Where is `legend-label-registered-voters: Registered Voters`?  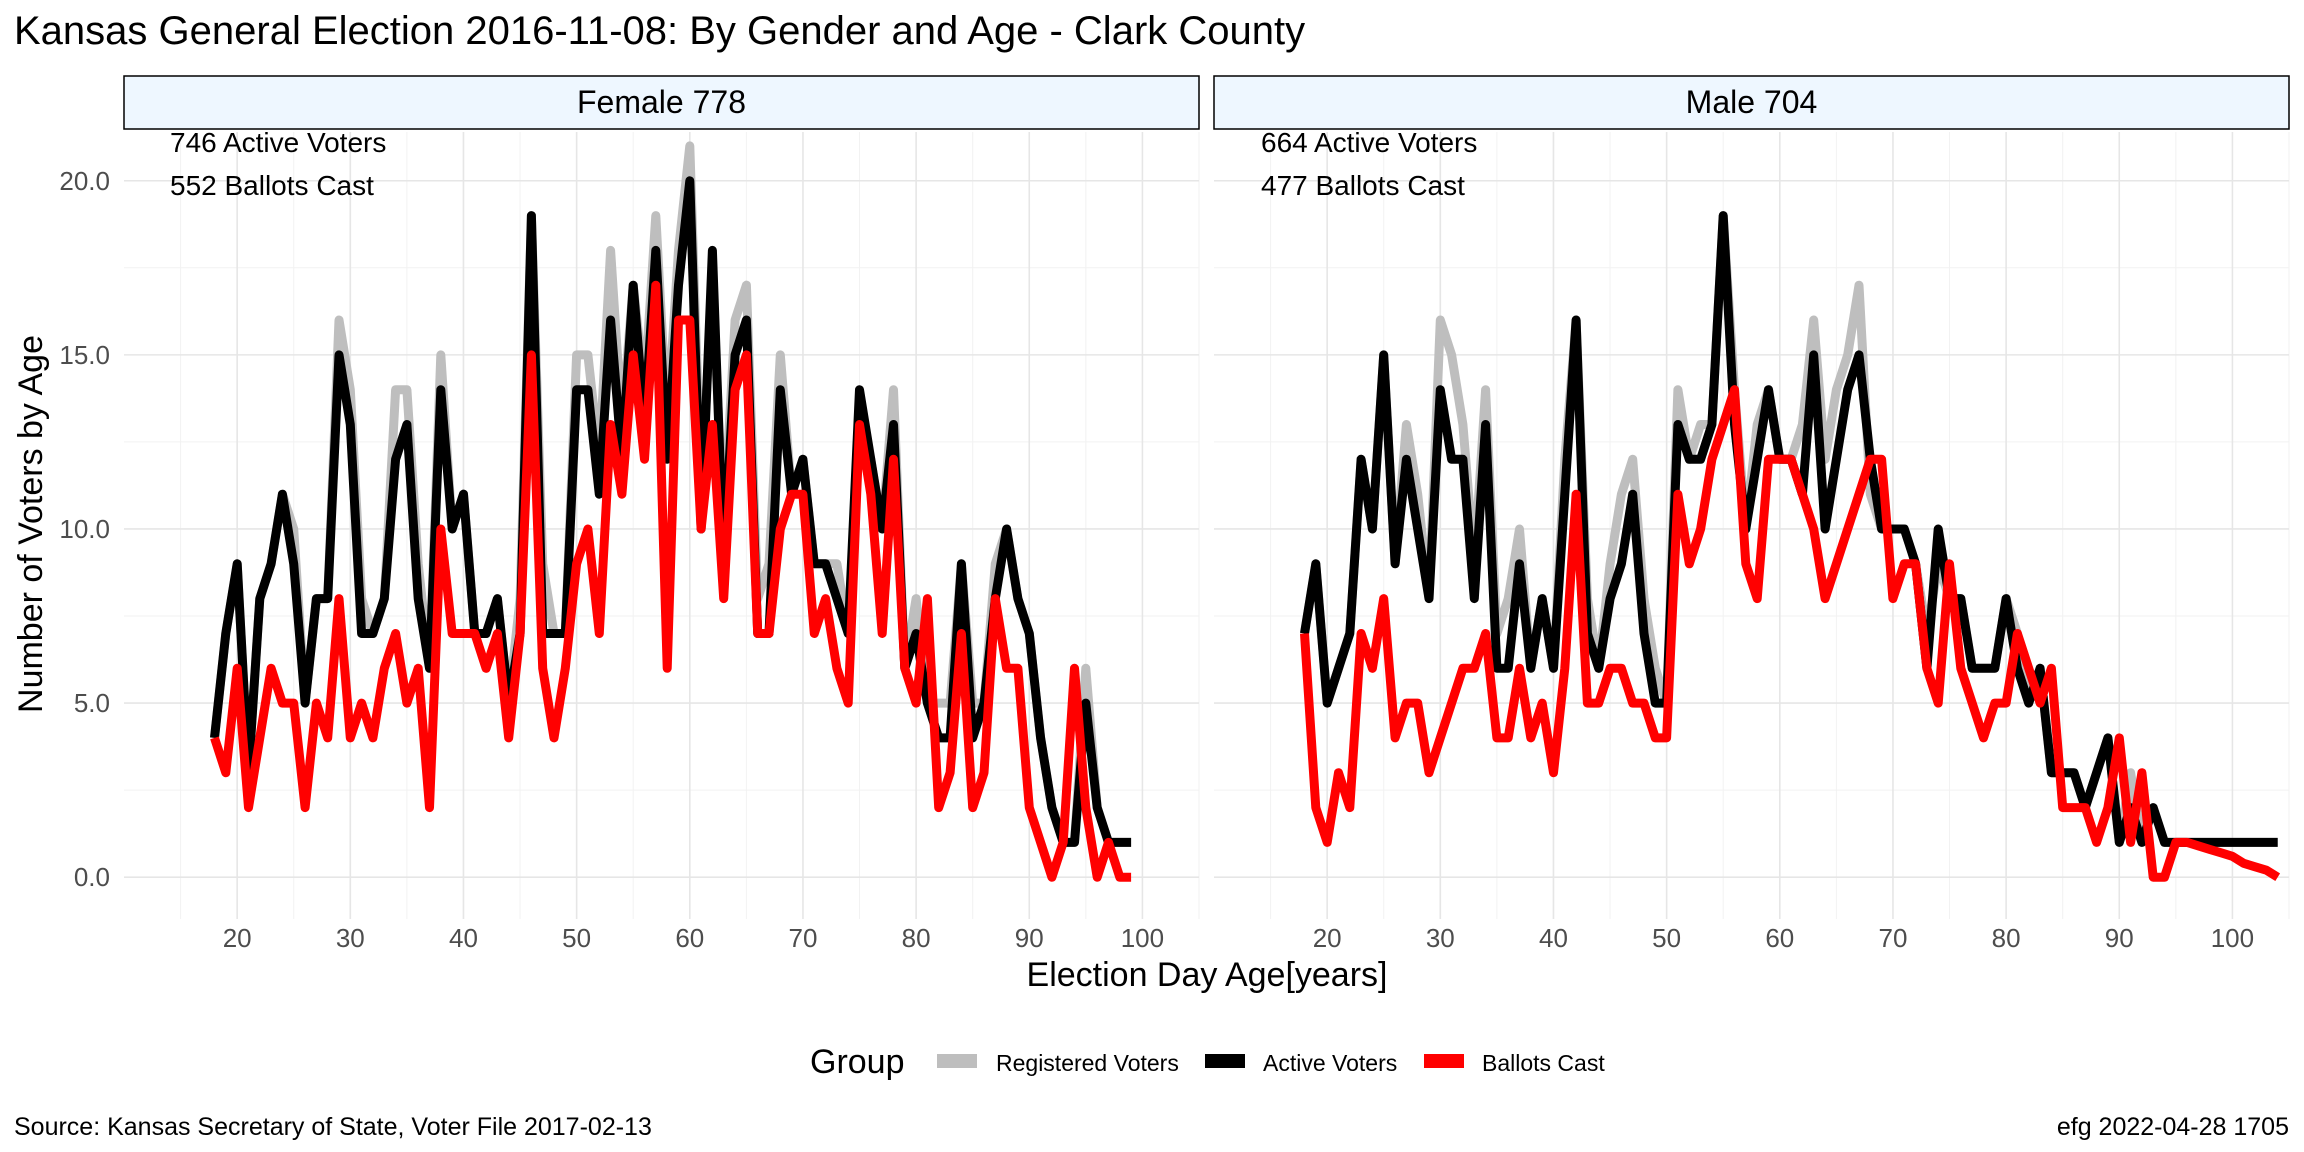 legend-label-registered-voters: Registered Voters is located at coordinates (1087, 1063).